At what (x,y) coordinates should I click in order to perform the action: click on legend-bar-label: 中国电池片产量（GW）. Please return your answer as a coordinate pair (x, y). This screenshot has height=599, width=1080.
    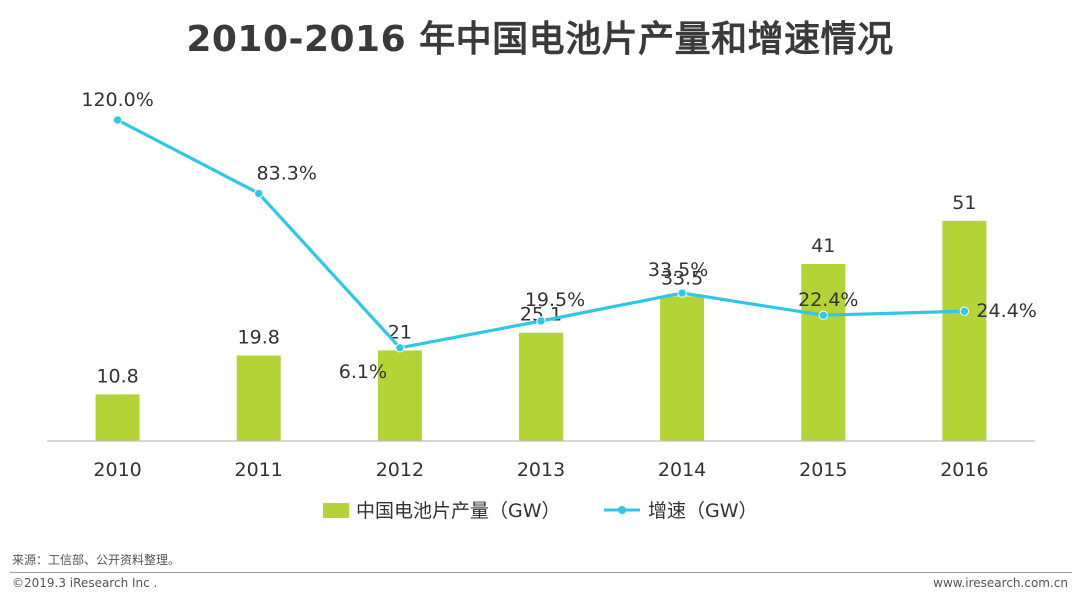
    Looking at the image, I should click on (458, 511).